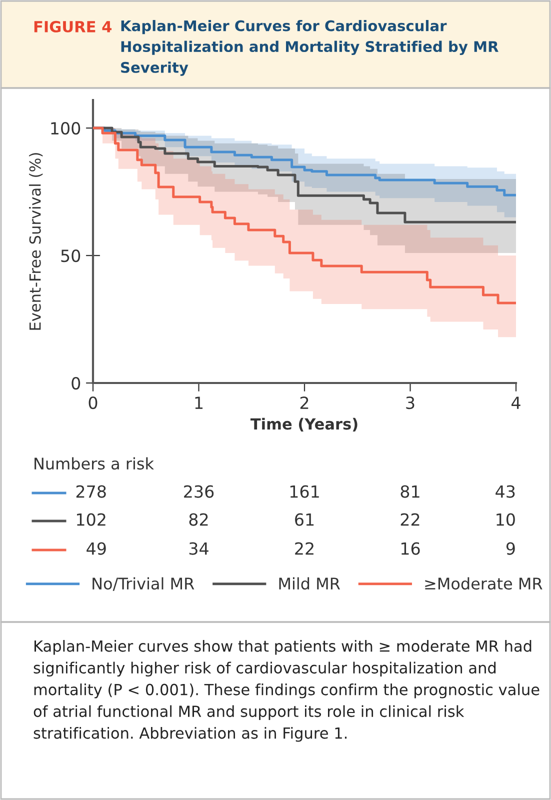 This screenshot has height=800, width=551. What do you see at coordinates (483, 583) in the screenshot?
I see `legend-label: ≥Moderate MR` at bounding box center [483, 583].